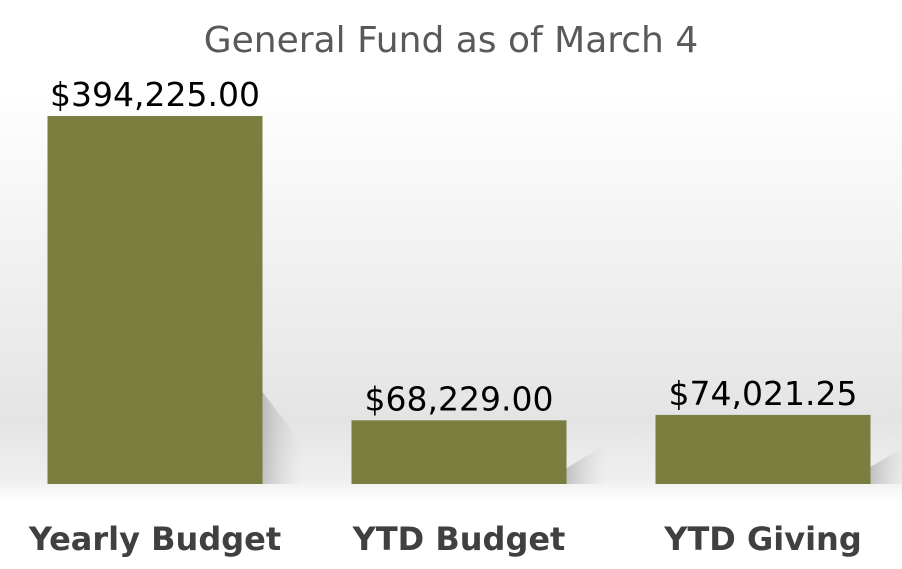  What do you see at coordinates (762, 539) in the screenshot?
I see `category-label-3: YTD Giving` at bounding box center [762, 539].